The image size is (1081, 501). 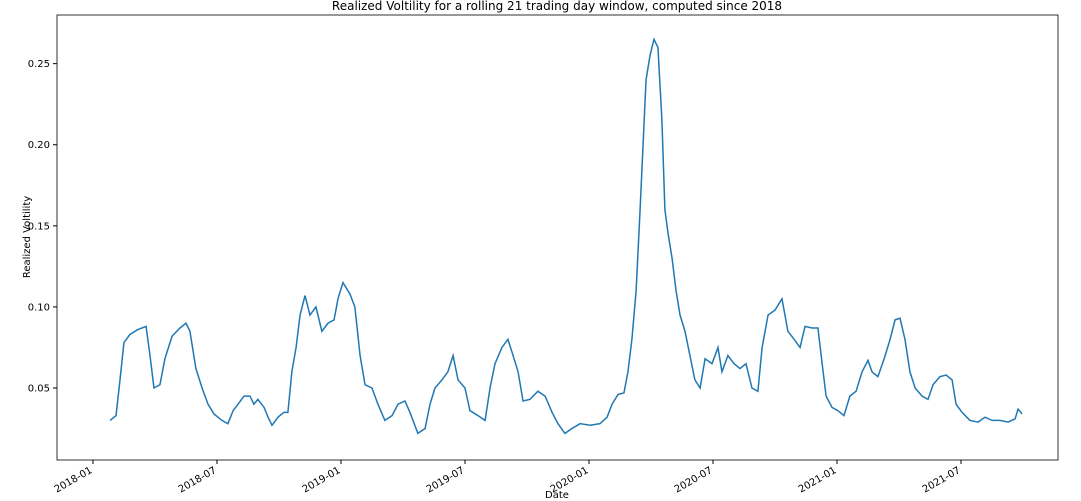 What do you see at coordinates (446, 480) in the screenshot?
I see `x-tick-label: 2019-07` at bounding box center [446, 480].